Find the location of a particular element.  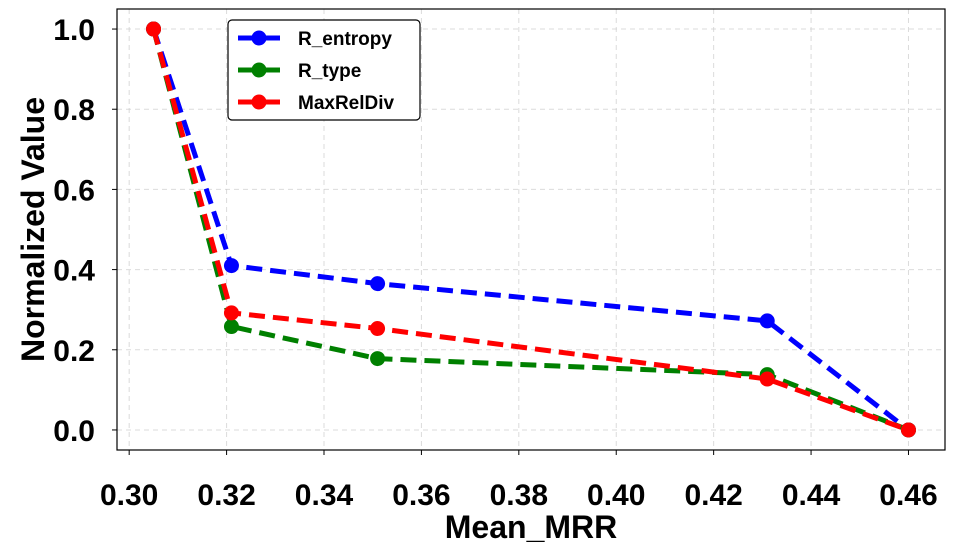

legend-label: MaxRelDiv is located at coordinates (346, 103).